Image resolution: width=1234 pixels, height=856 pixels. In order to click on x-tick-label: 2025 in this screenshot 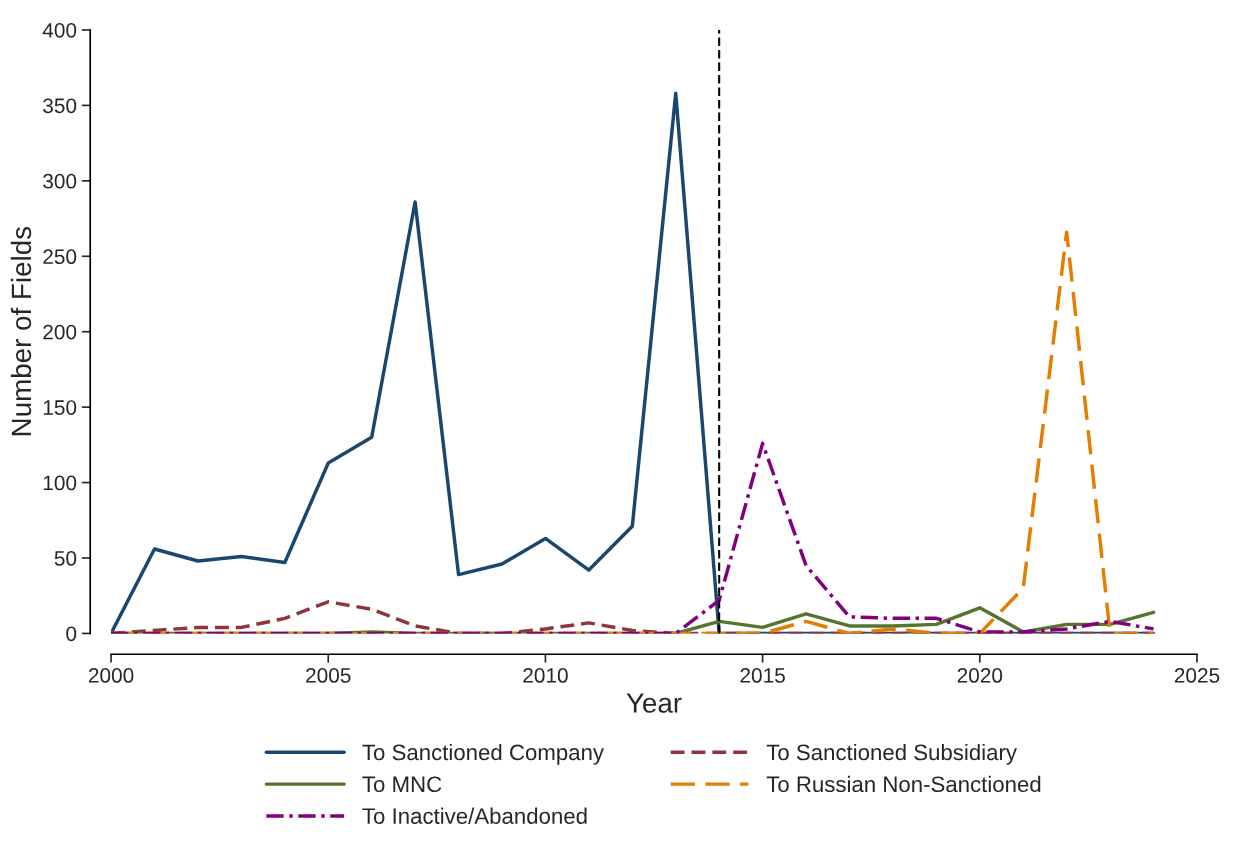, I will do `click(1197, 675)`.